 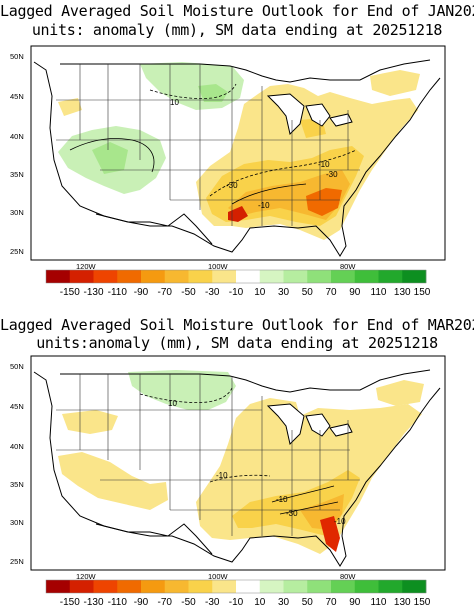 What do you see at coordinates (309, 114) in the screenshot?
I see `great-lakes` at bounding box center [309, 114].